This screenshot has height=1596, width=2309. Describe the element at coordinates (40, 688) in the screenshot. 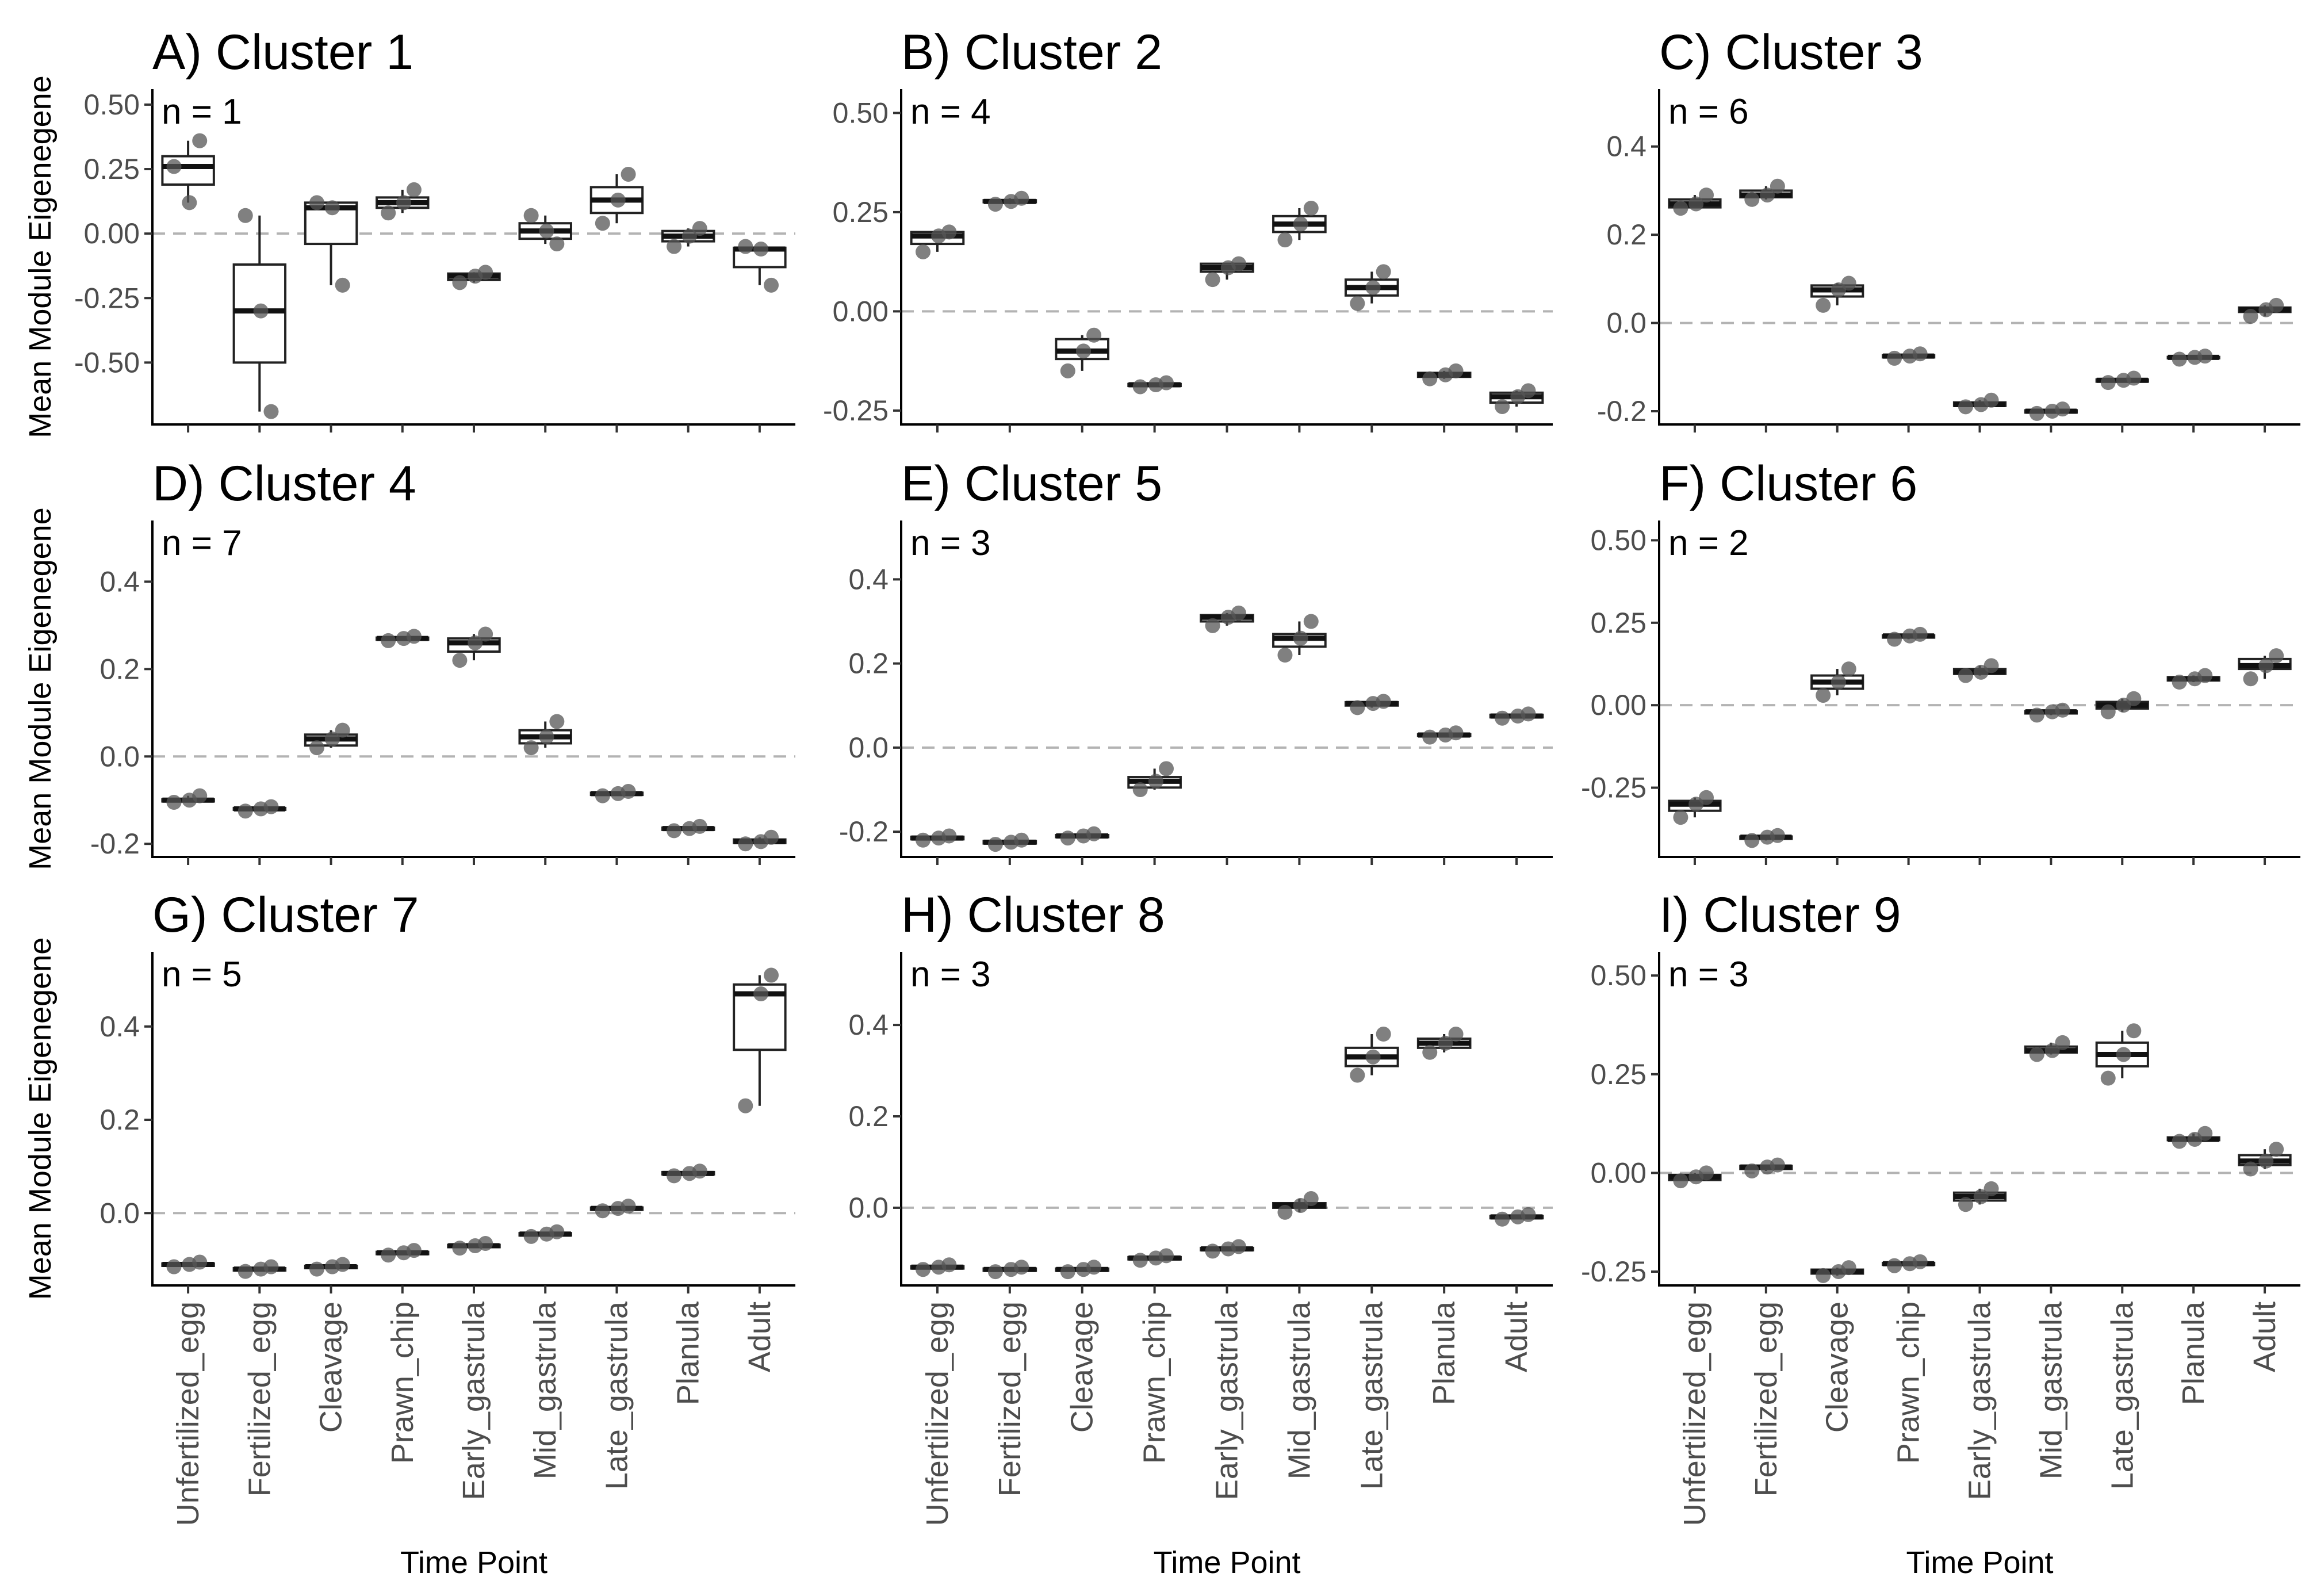

I see `y-axis-title: Mean Module Eigenegene` at that location.